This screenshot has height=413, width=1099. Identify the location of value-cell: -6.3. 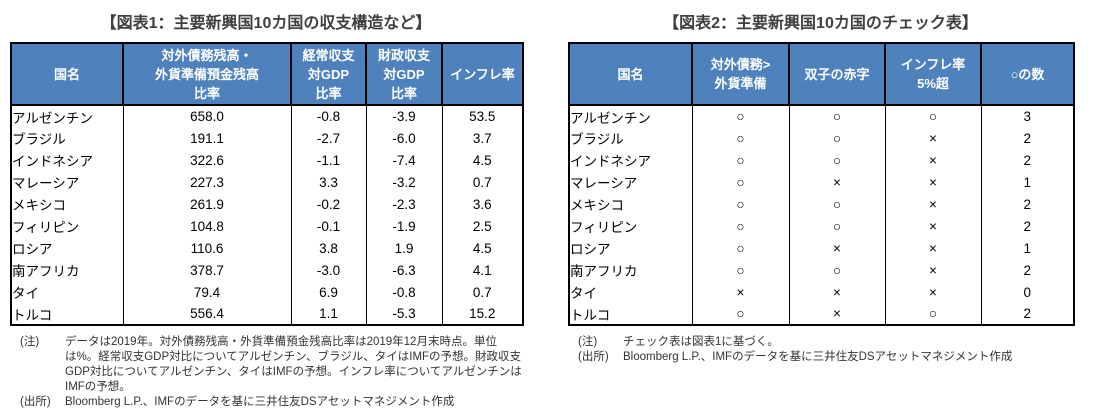
(403, 270).